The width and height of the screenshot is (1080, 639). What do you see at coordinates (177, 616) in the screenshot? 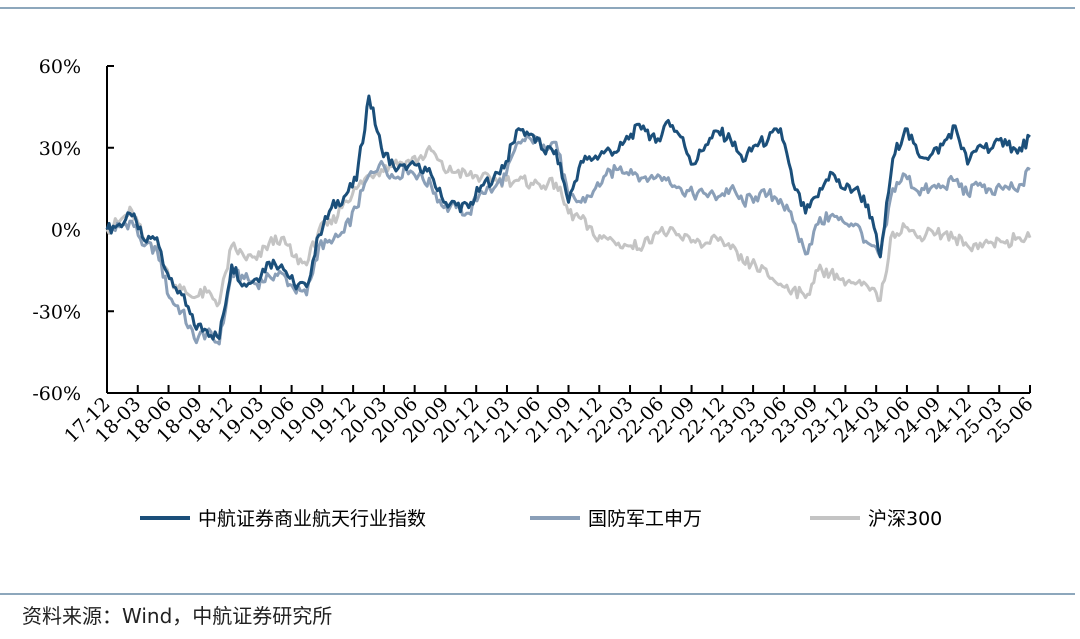
I see `source-note: 资料来源：Wind，中航证券研究所` at bounding box center [177, 616].